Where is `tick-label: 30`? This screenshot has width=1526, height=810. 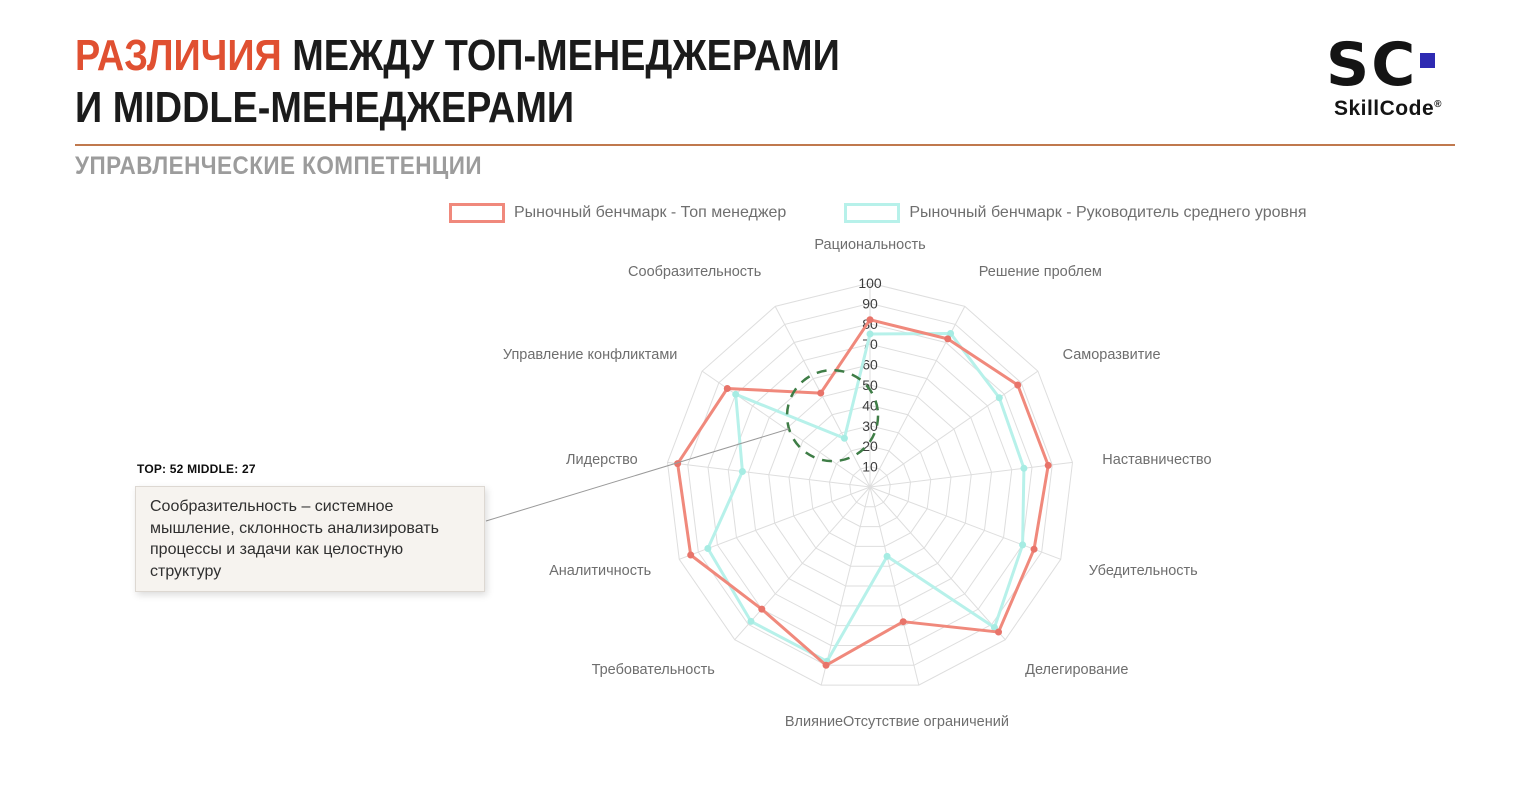 tick-label: 30 is located at coordinates (870, 426).